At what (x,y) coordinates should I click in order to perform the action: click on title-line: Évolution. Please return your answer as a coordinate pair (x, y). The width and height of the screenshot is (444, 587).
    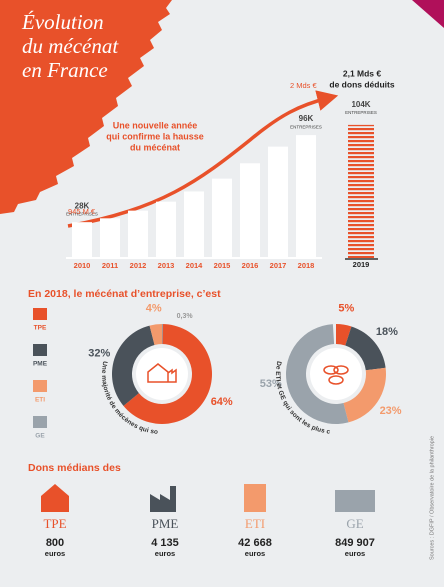
    Looking at the image, I should click on (62, 22).